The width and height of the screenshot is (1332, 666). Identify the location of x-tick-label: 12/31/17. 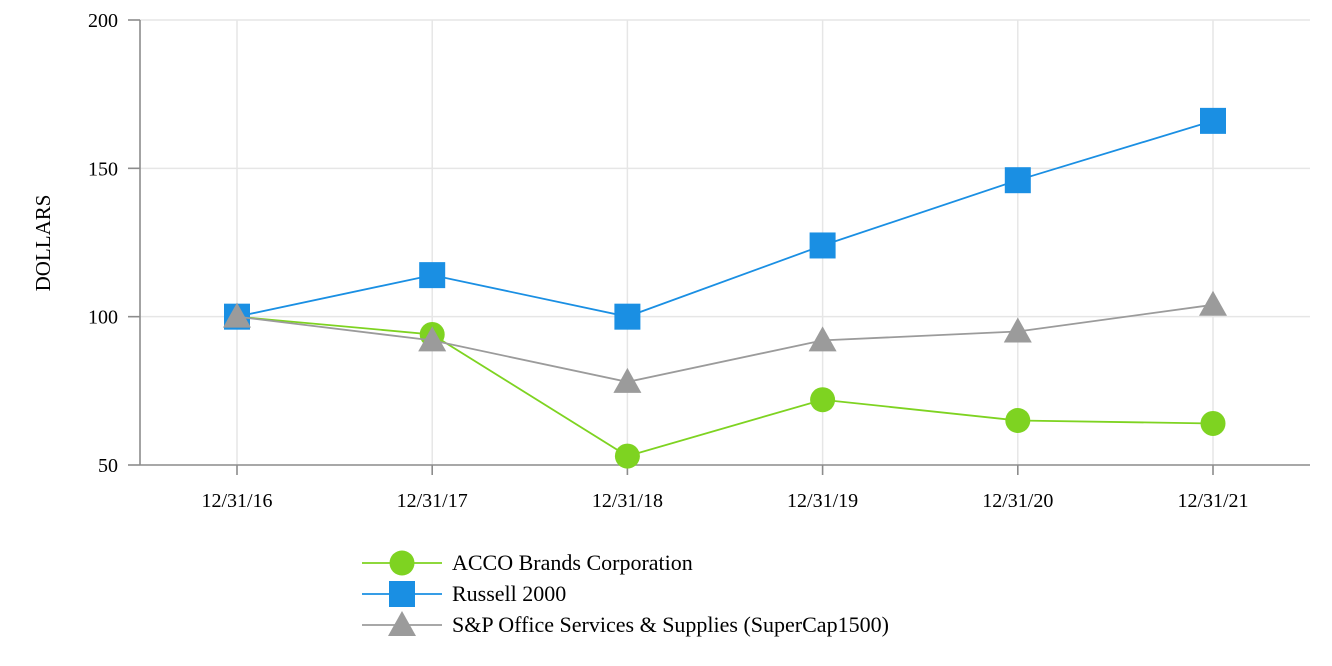
(432, 501).